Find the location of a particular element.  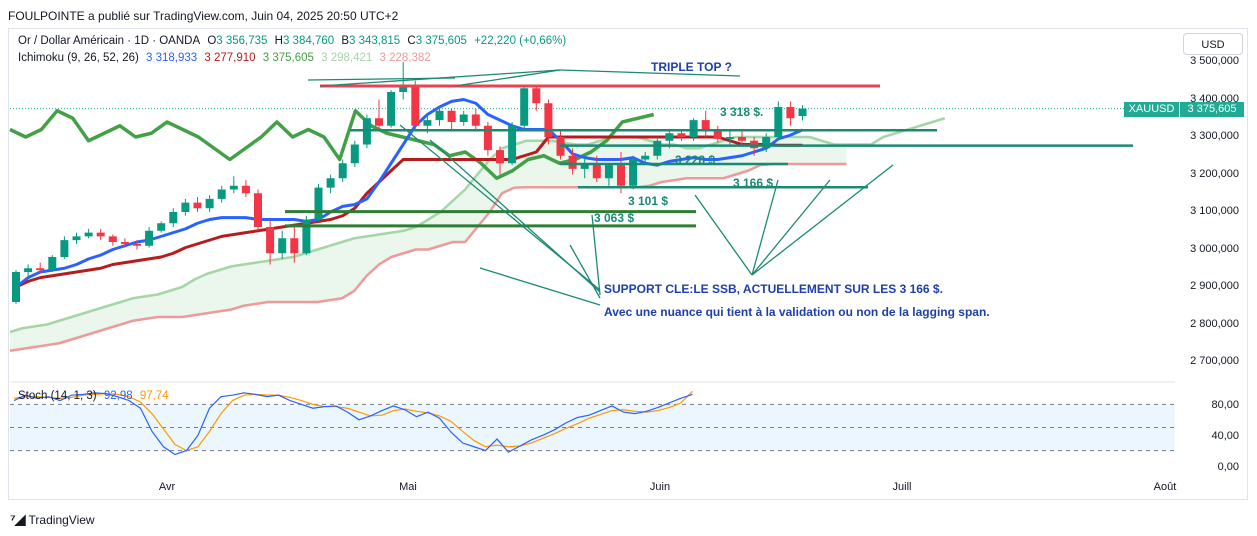

stoch-tick-0: 0,00 is located at coordinates (1228, 467).